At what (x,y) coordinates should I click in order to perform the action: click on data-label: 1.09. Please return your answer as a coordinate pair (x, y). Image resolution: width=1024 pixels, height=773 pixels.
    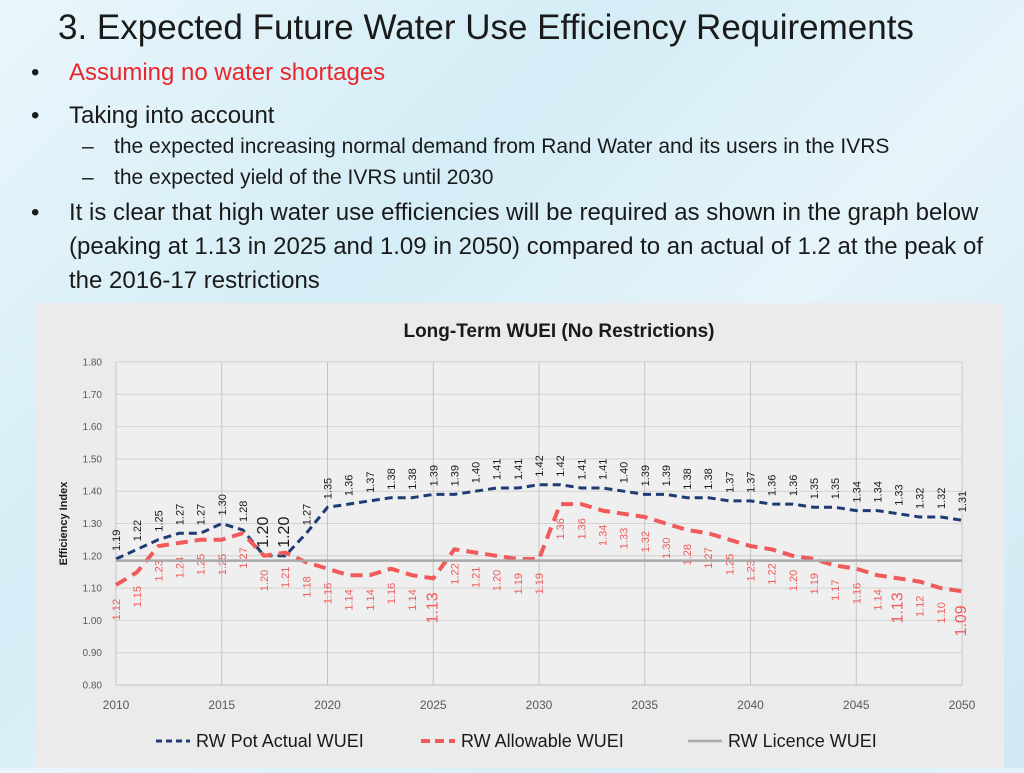
    Looking at the image, I should click on (961, 620).